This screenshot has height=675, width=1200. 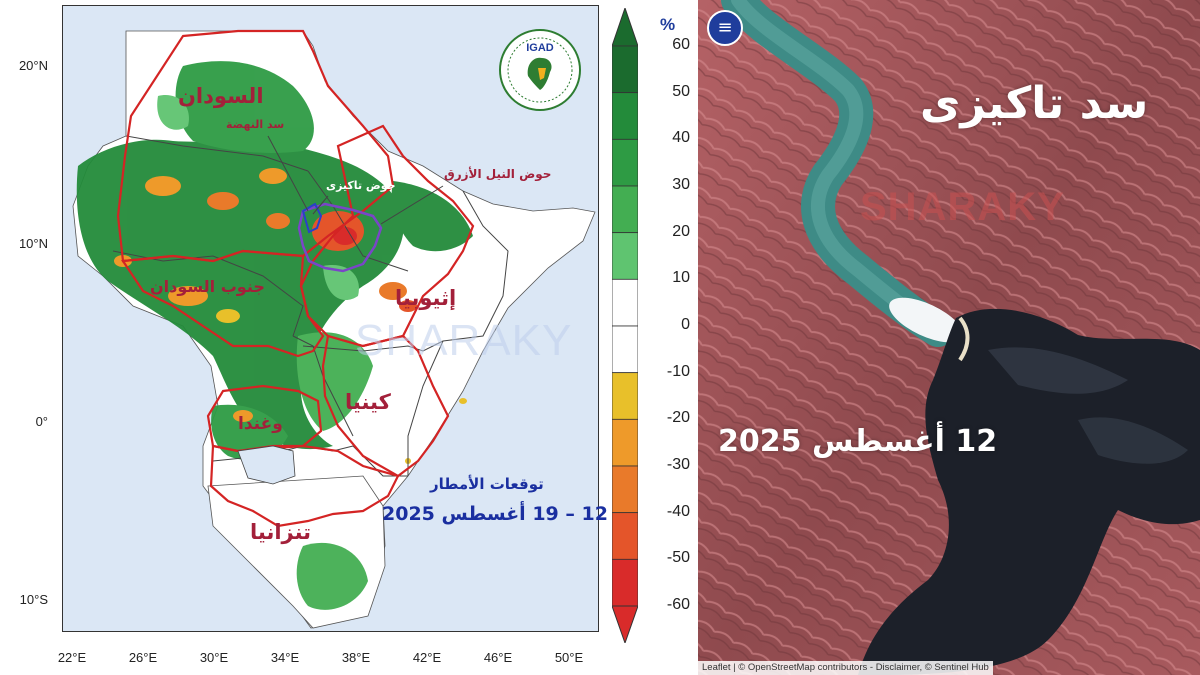 I want to click on colorbar-tick-label: -10, so click(x=678, y=371).